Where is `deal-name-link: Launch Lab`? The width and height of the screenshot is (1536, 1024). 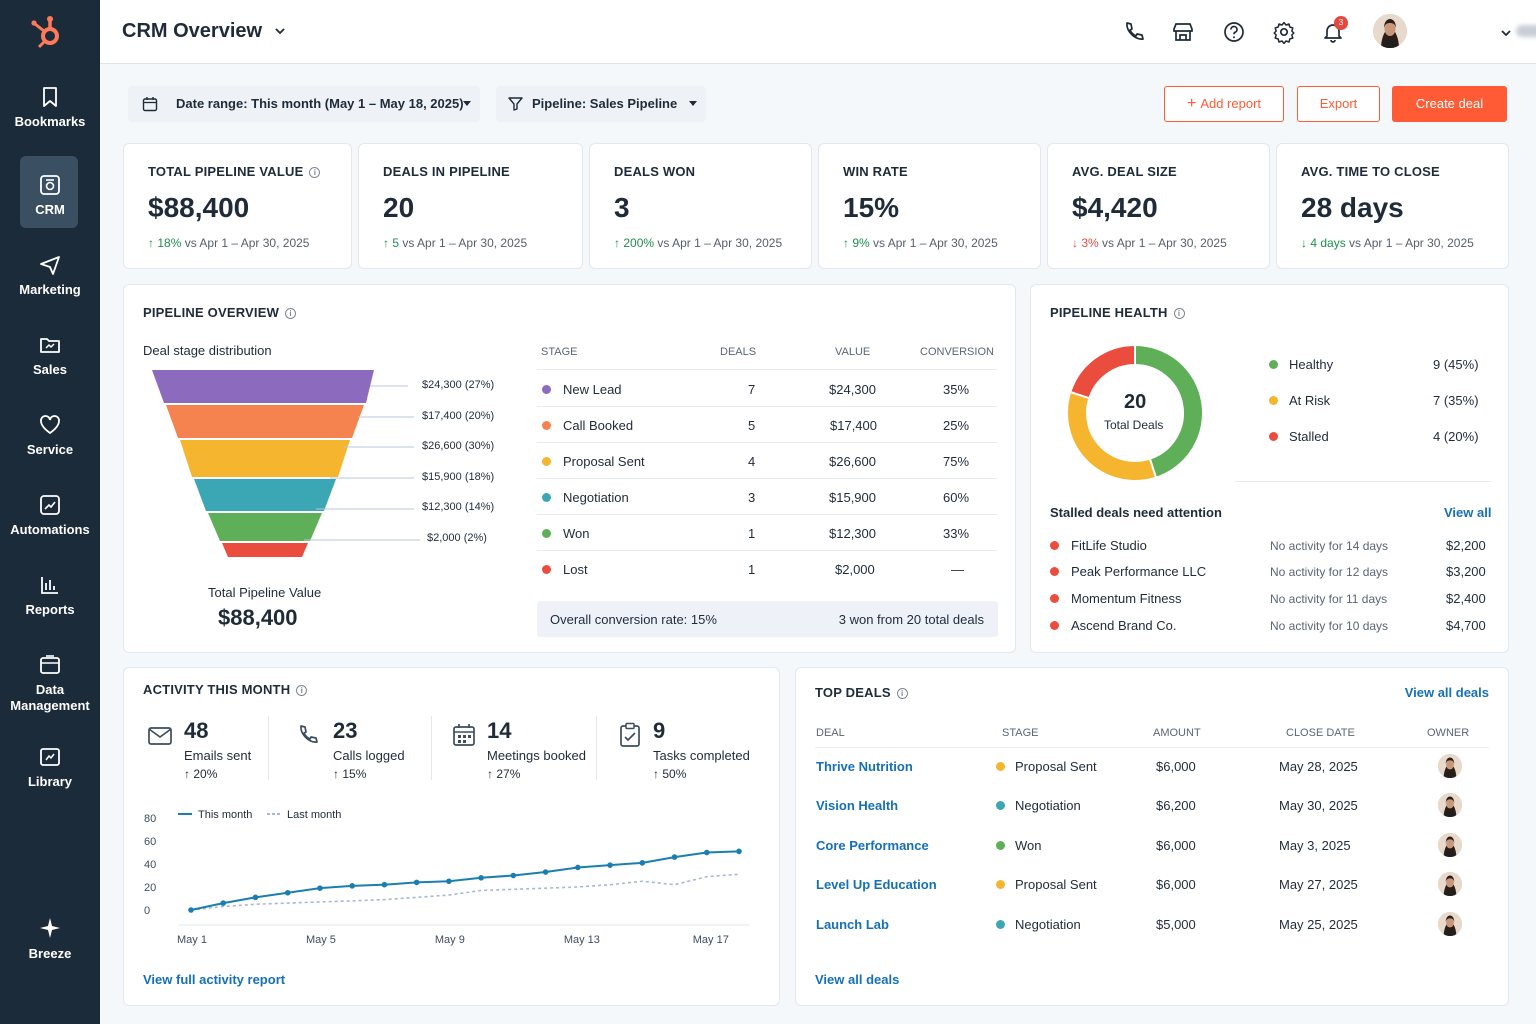
deal-name-link: Launch Lab is located at coordinates (852, 924).